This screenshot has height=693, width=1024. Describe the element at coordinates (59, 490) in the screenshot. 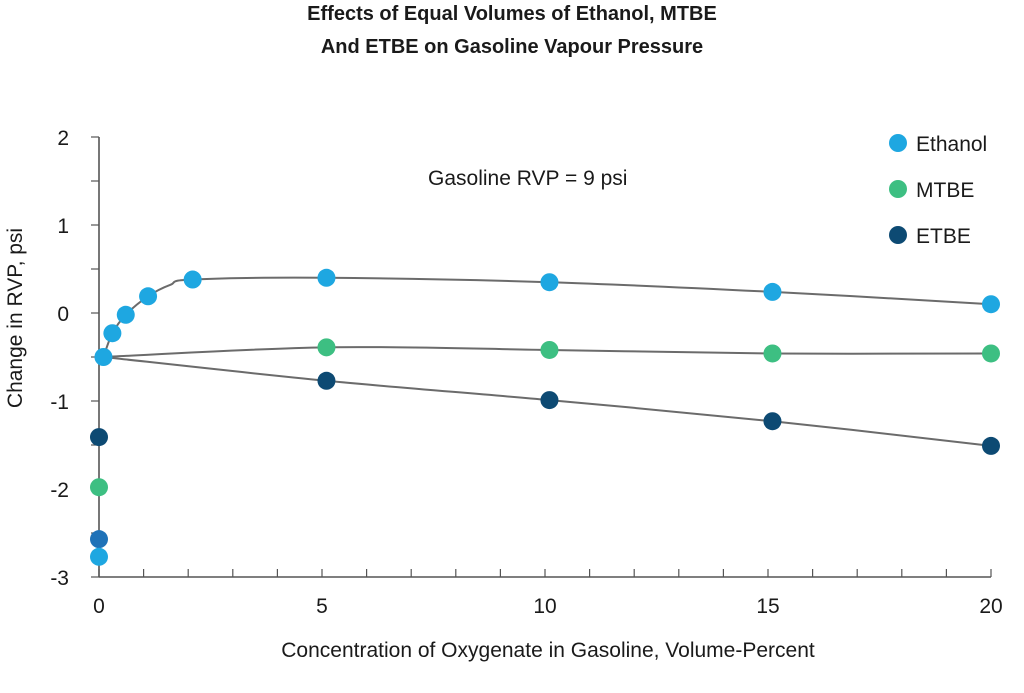

I see `y-tick-label: -2` at that location.